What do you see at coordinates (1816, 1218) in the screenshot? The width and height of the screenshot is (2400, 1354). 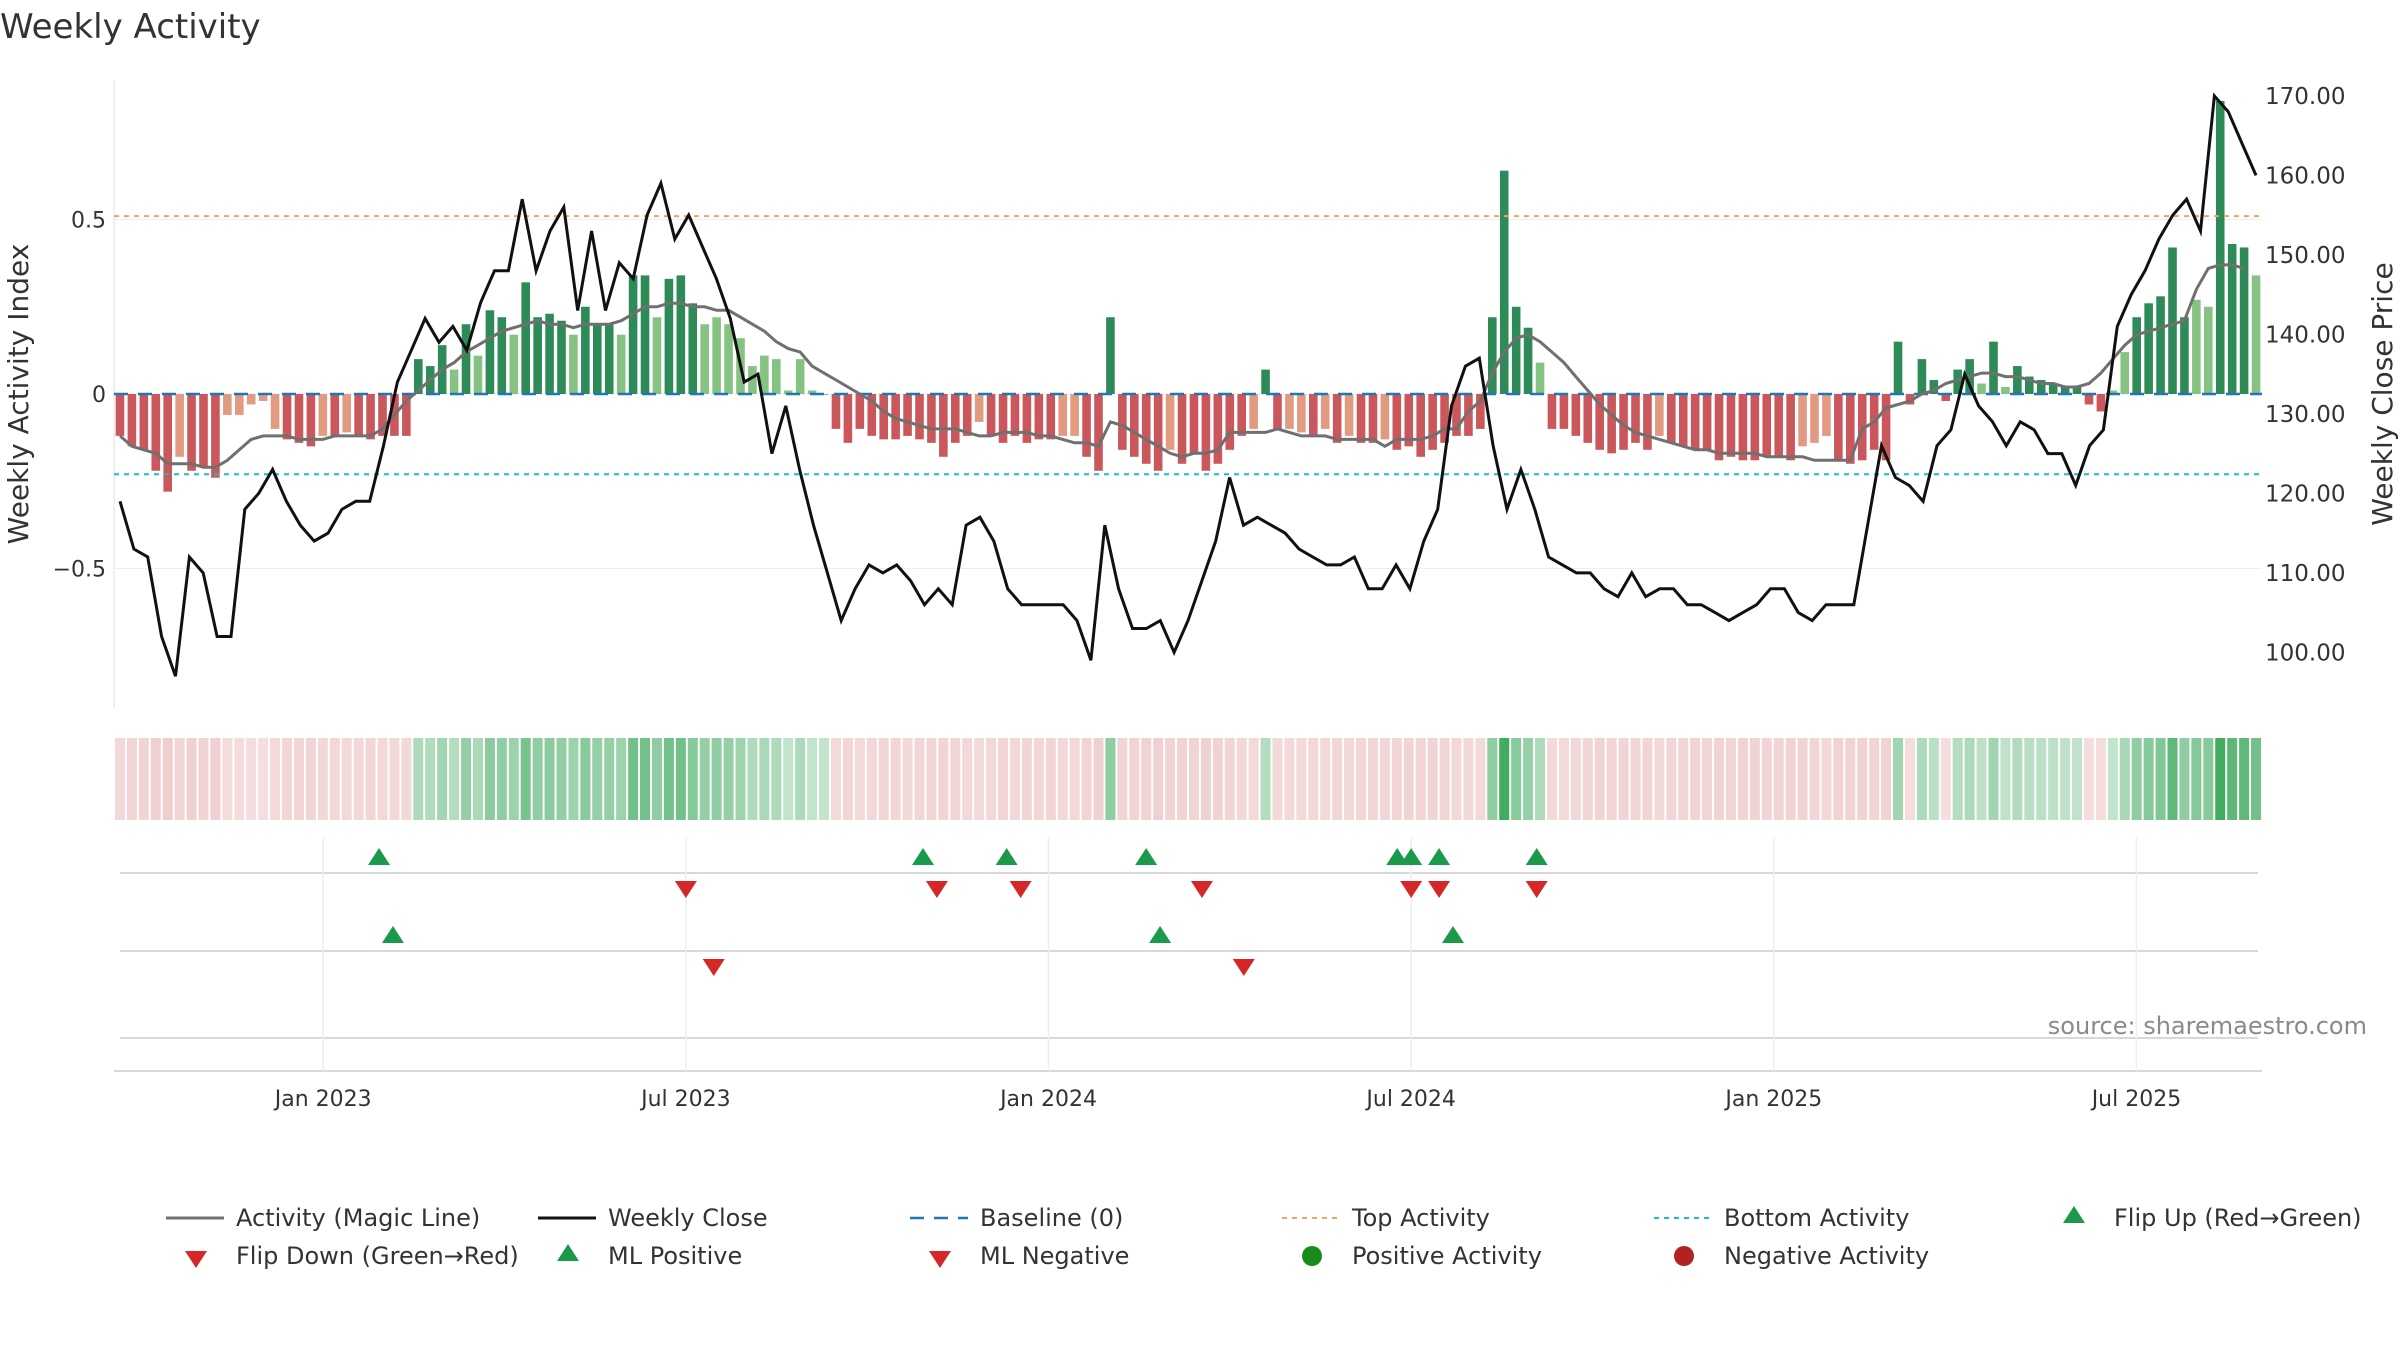 I see `legend-label: Bottom Activity` at bounding box center [1816, 1218].